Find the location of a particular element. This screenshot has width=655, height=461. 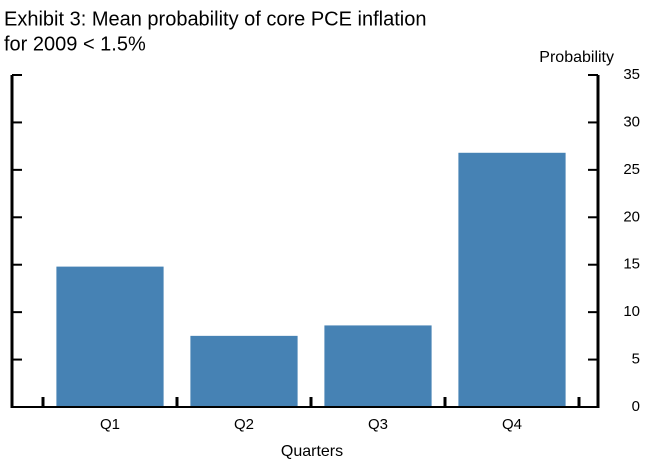

x-axis-label: Quarters is located at coordinates (312, 451).